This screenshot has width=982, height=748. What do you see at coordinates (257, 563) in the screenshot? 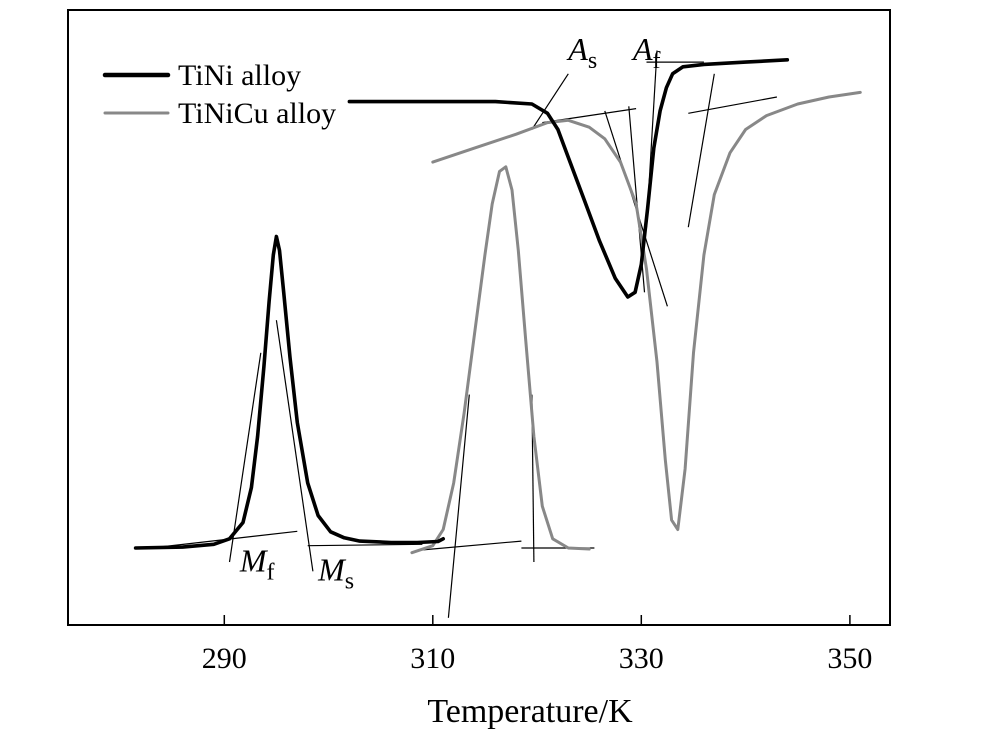
I see `annotation-label: Mf` at bounding box center [257, 563].